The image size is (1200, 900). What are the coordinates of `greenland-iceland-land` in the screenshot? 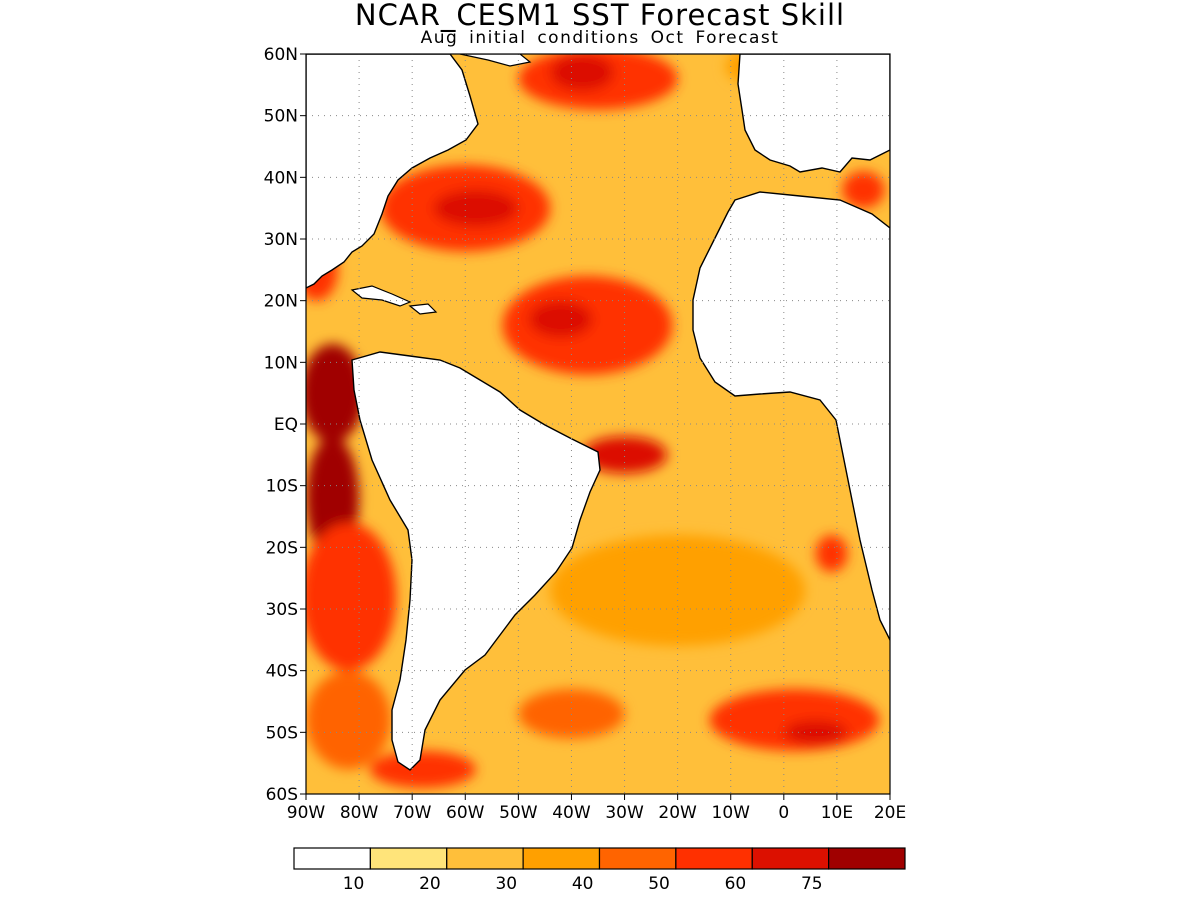 It's located at (495, 60).